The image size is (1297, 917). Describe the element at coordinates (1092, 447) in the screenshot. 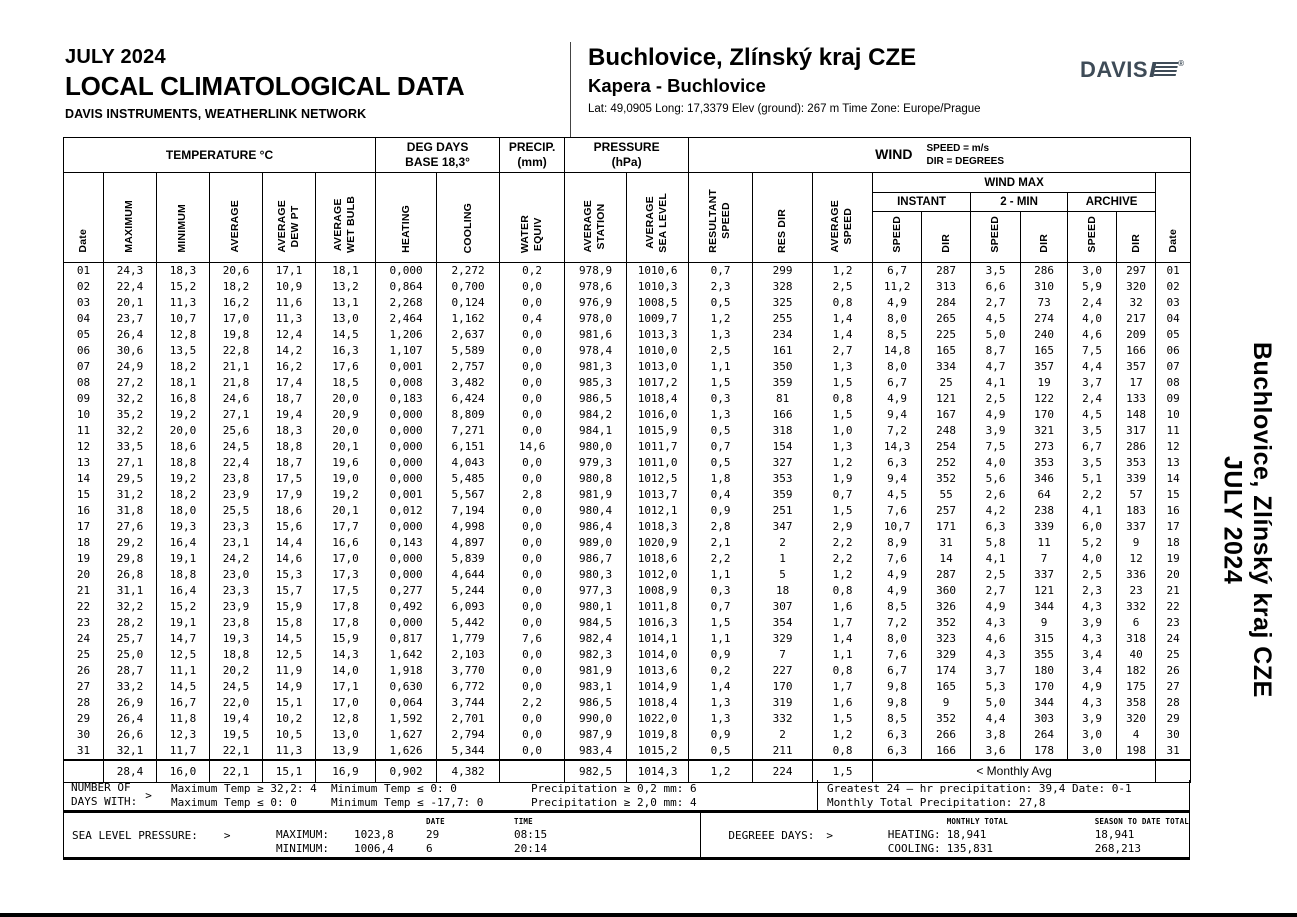

I see `table-cell: 6,7` at that location.